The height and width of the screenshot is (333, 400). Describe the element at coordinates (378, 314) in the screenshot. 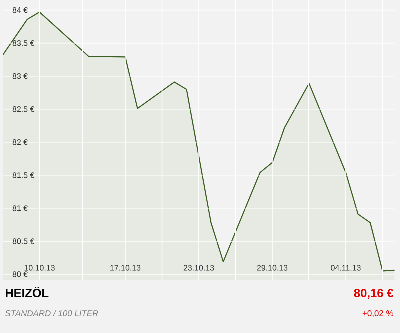

I see `text: +0,02 %` at that location.